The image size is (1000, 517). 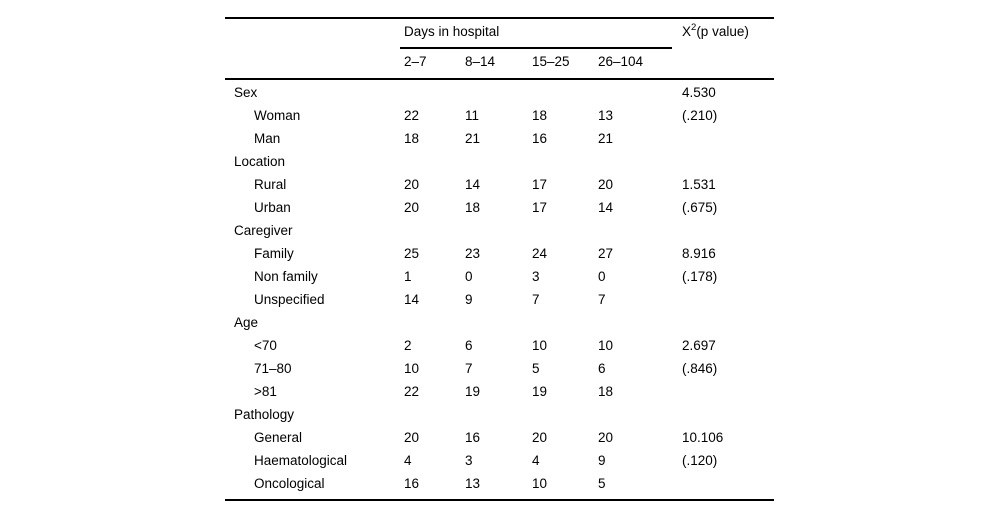 I want to click on row-label: Woman, so click(x=277, y=115).